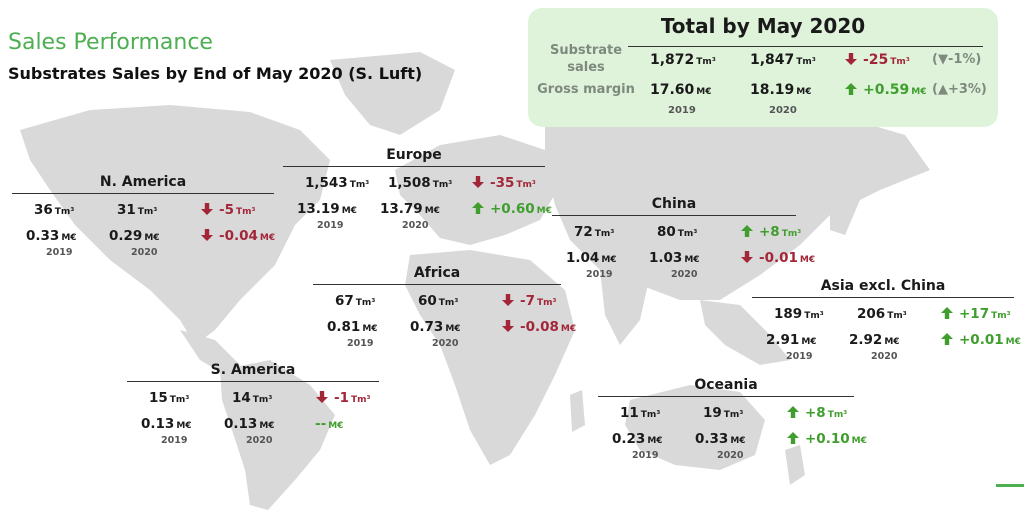 The height and width of the screenshot is (515, 1024). What do you see at coordinates (321, 424) in the screenshot?
I see `value: --` at bounding box center [321, 424].